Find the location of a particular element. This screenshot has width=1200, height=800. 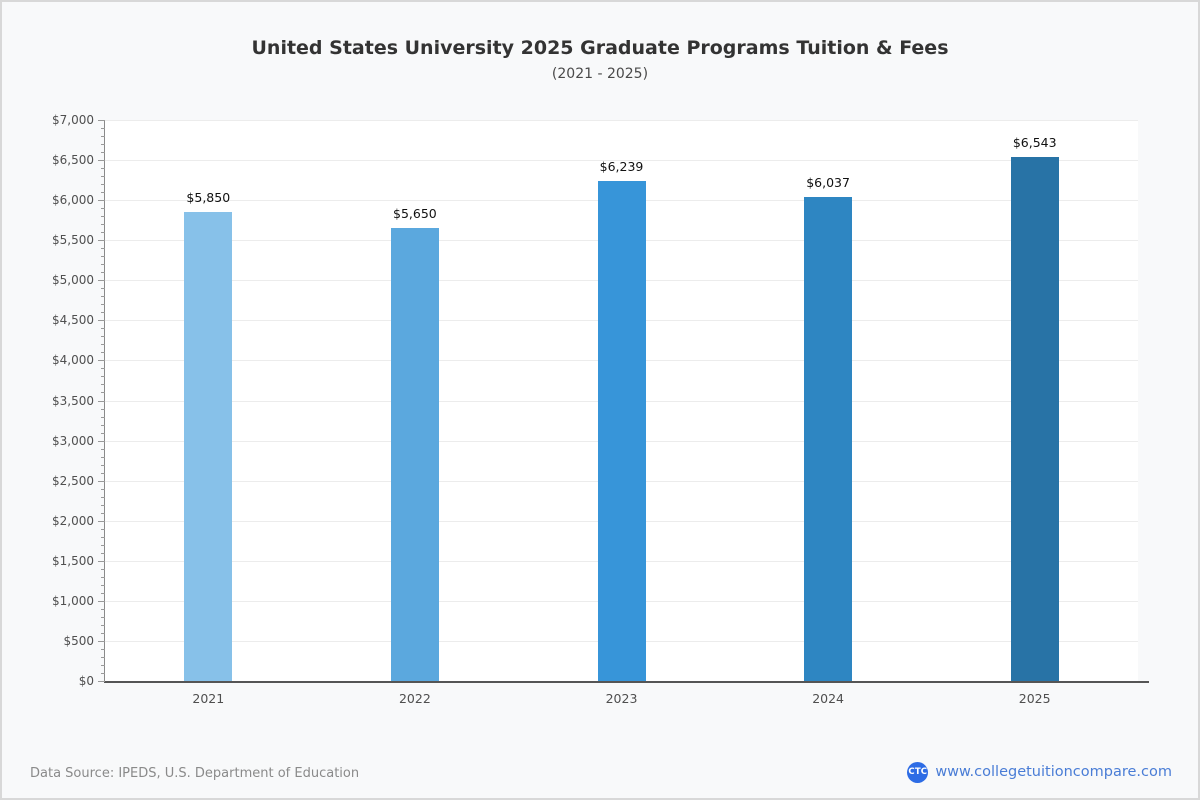

y-tick-label: $2,000 is located at coordinates (73, 520).